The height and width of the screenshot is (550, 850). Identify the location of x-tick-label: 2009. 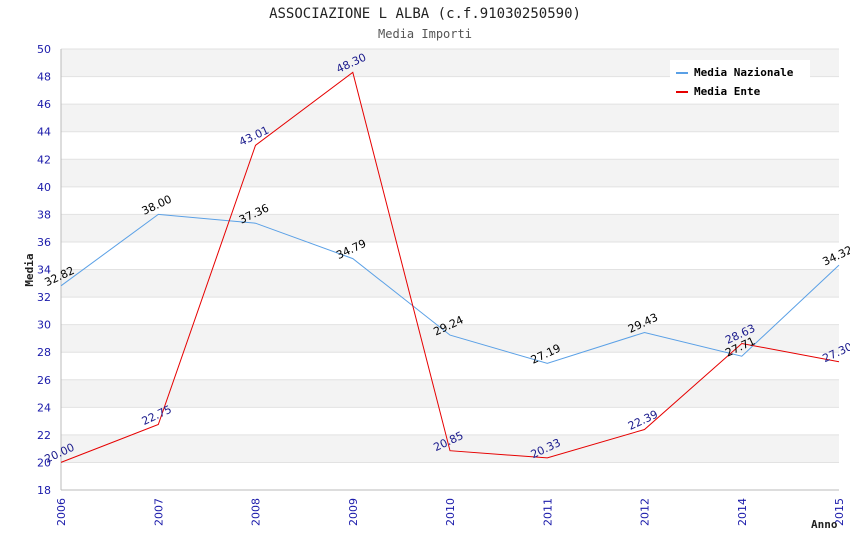
(353, 512).